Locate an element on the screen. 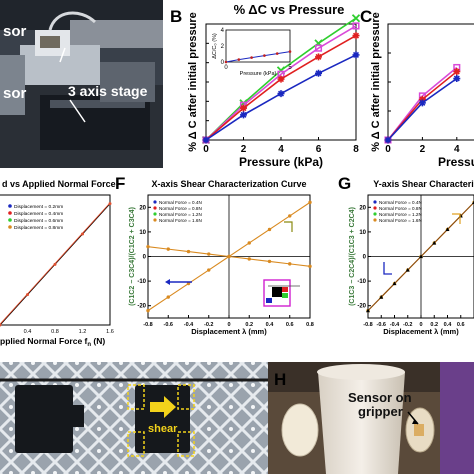  series-line is located at coordinates (281, 83).